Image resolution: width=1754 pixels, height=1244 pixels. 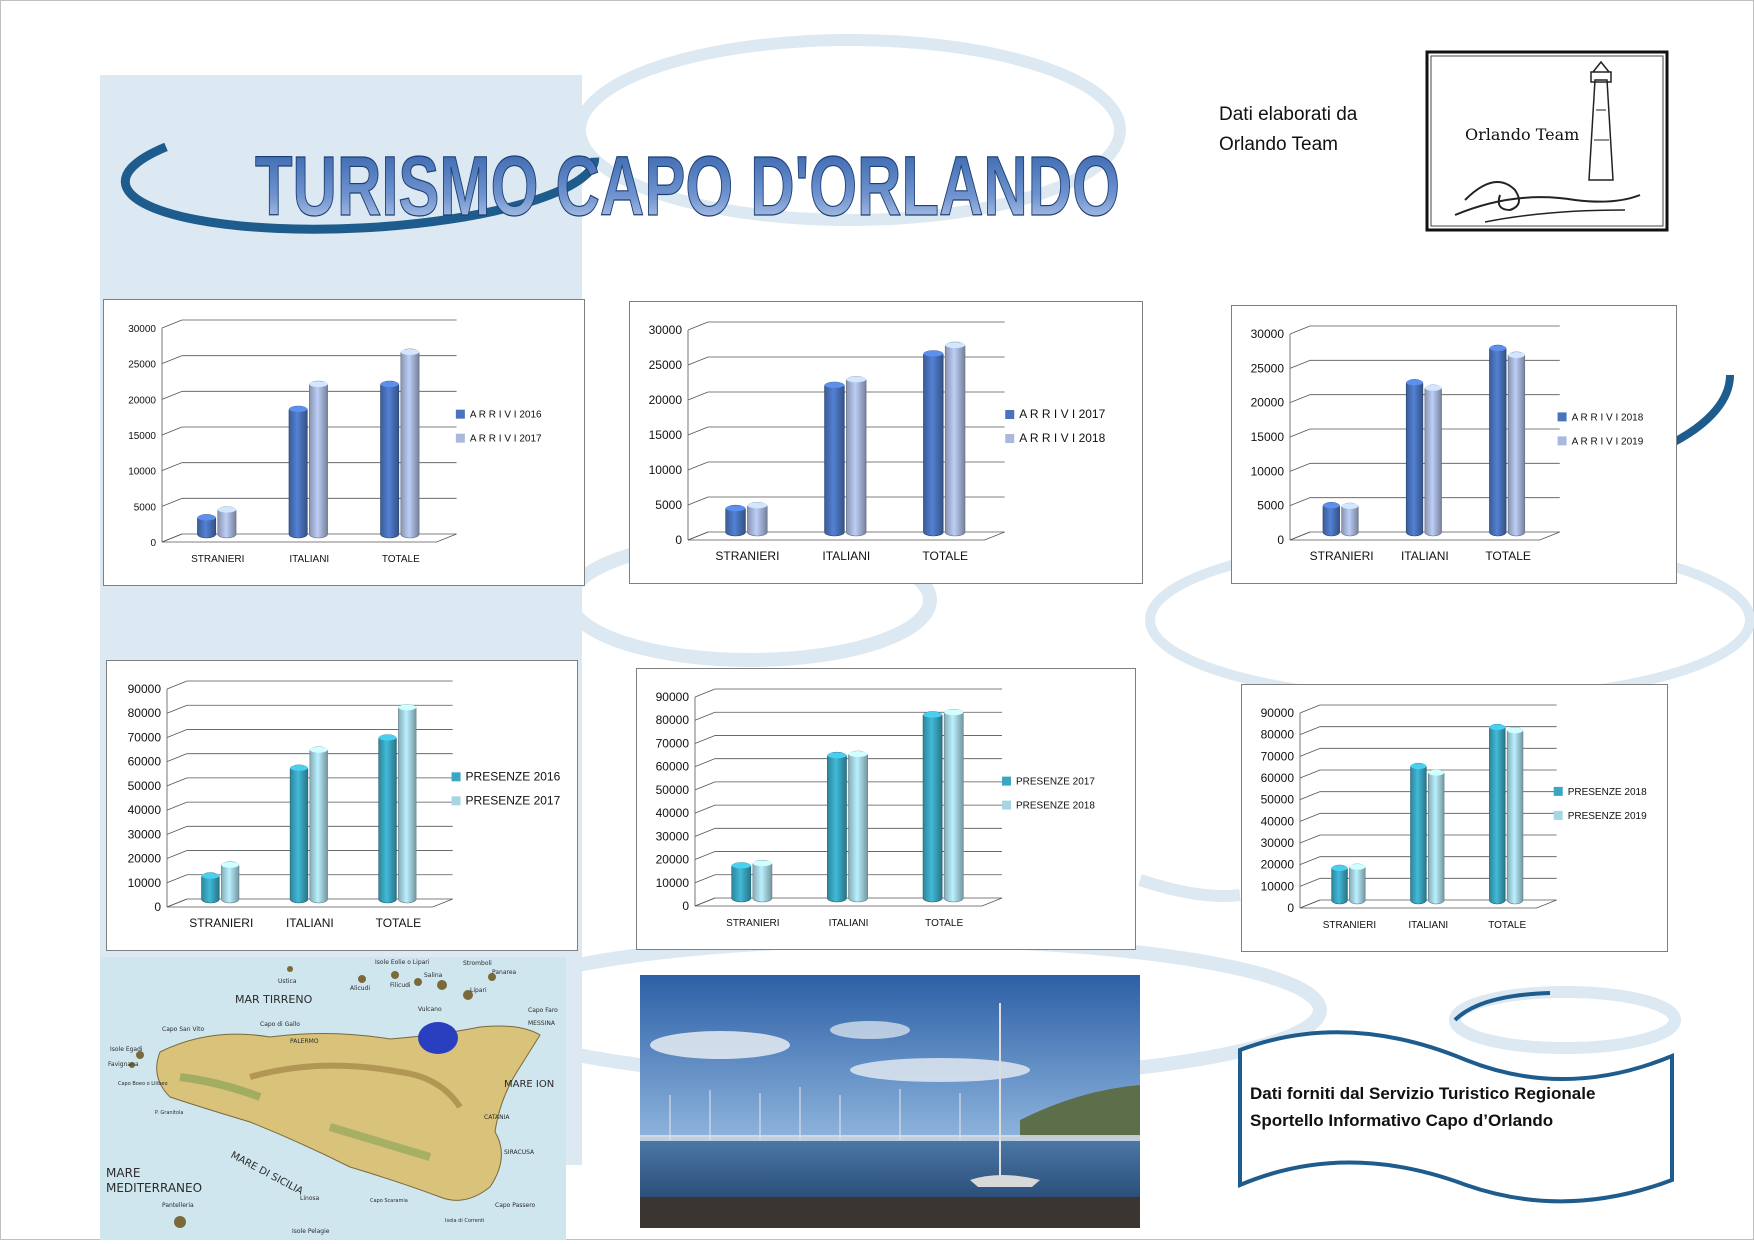 I want to click on credit-line-1: Dati elaborati da, so click(x=1288, y=114).